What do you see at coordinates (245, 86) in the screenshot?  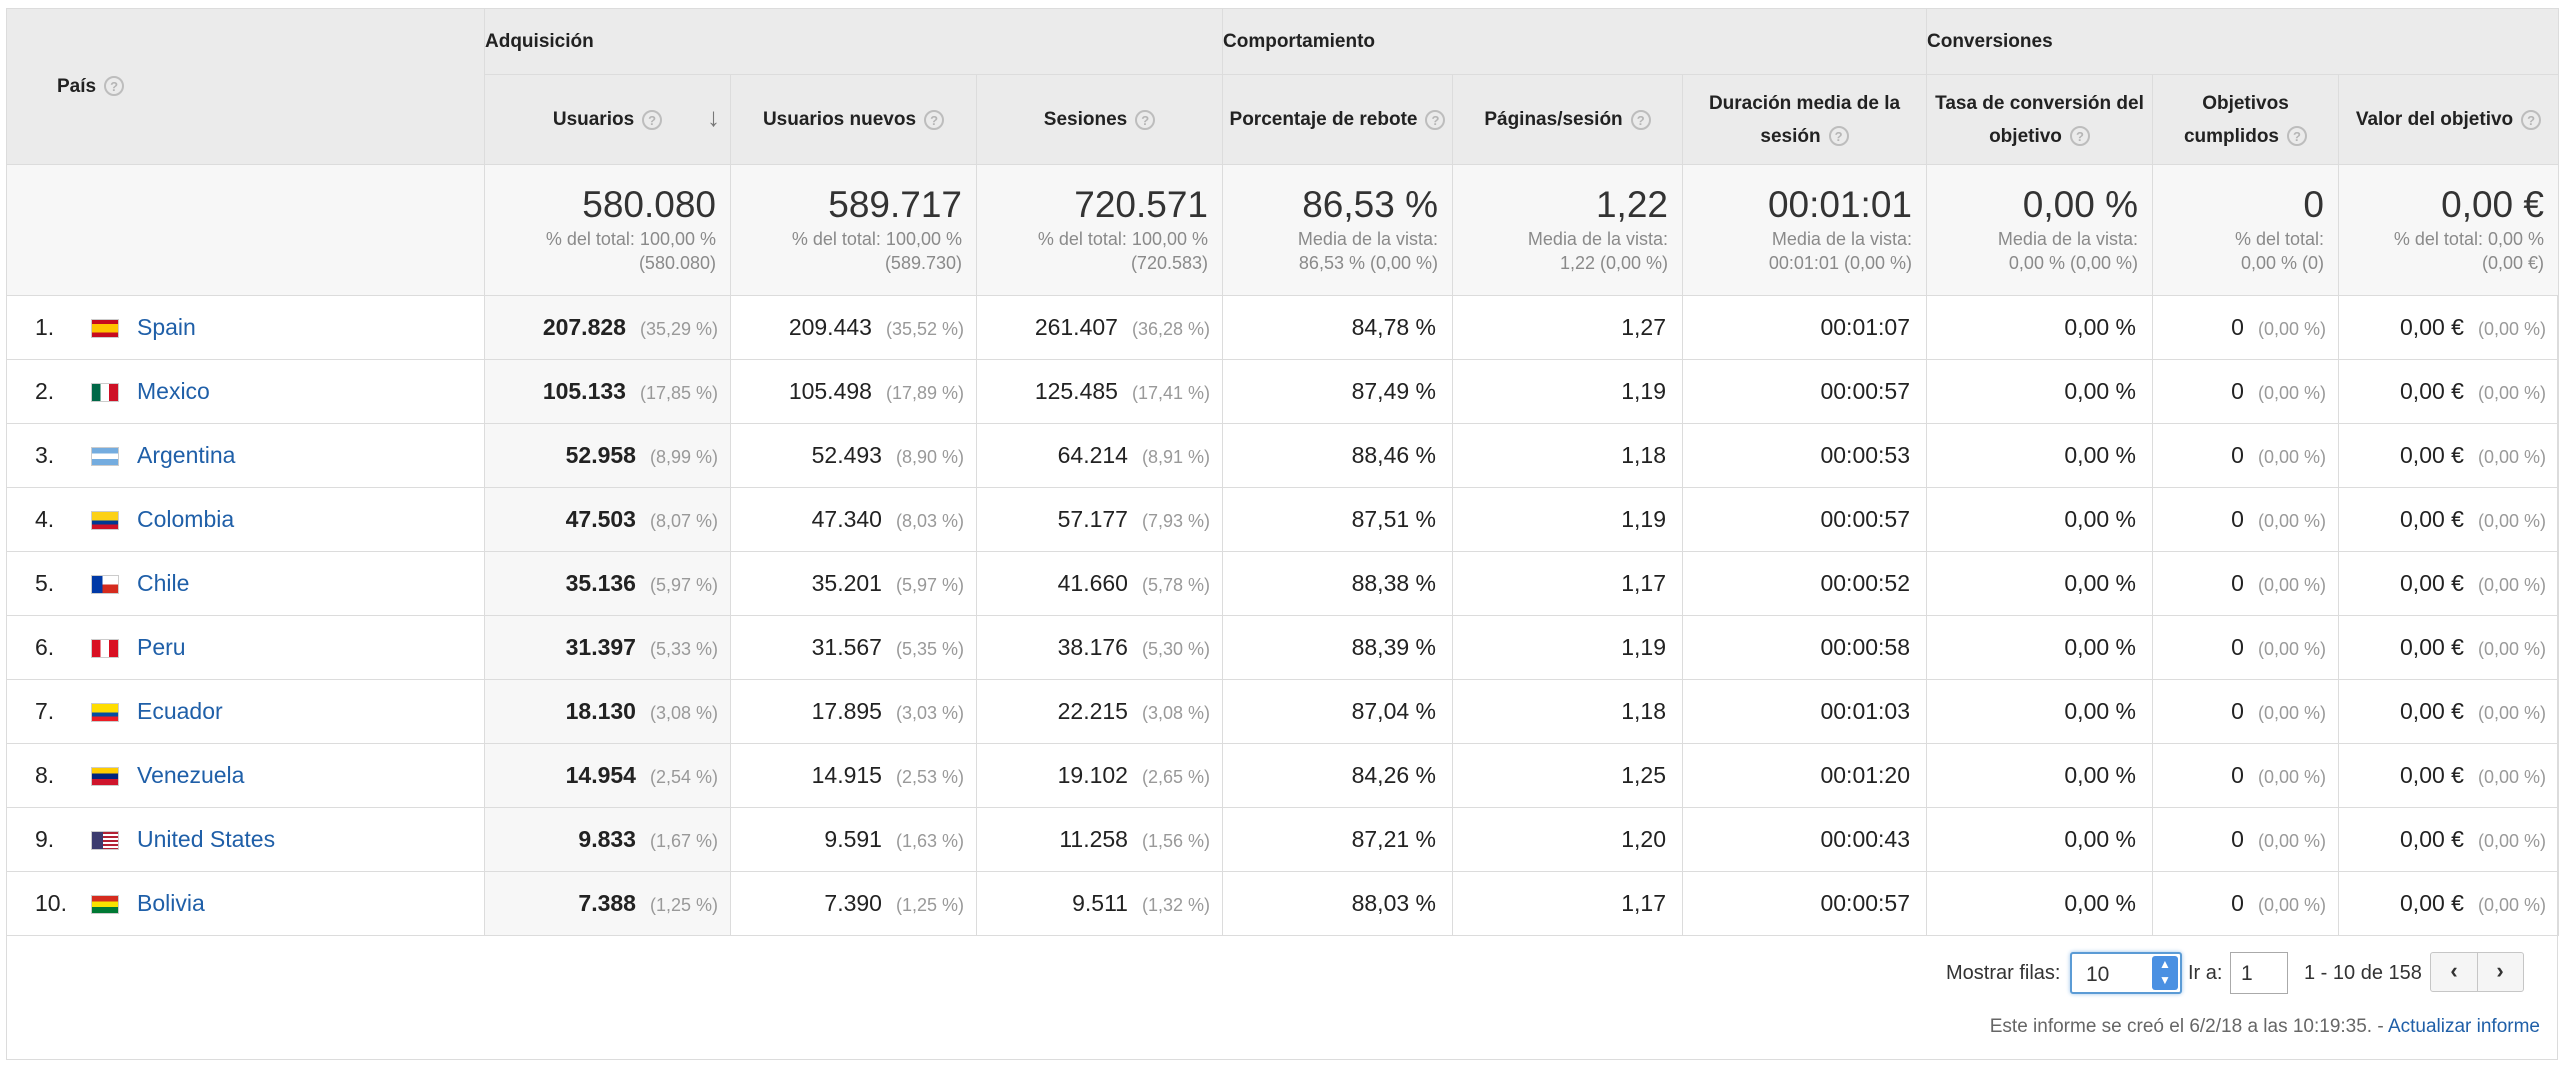 I see `header-pais: País?` at bounding box center [245, 86].